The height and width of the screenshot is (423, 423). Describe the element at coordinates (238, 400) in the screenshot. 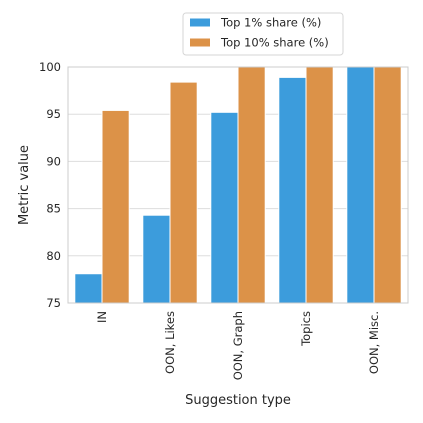

I see `x-axis-title: Suggestion type` at that location.